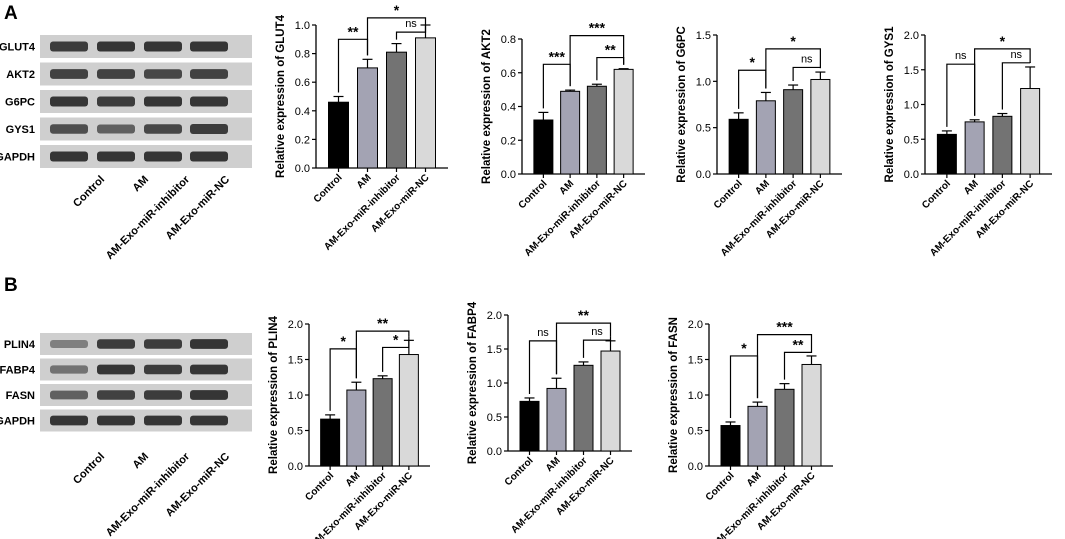 The height and width of the screenshot is (539, 1065). I want to click on panel-label-b: B, so click(11, 285).